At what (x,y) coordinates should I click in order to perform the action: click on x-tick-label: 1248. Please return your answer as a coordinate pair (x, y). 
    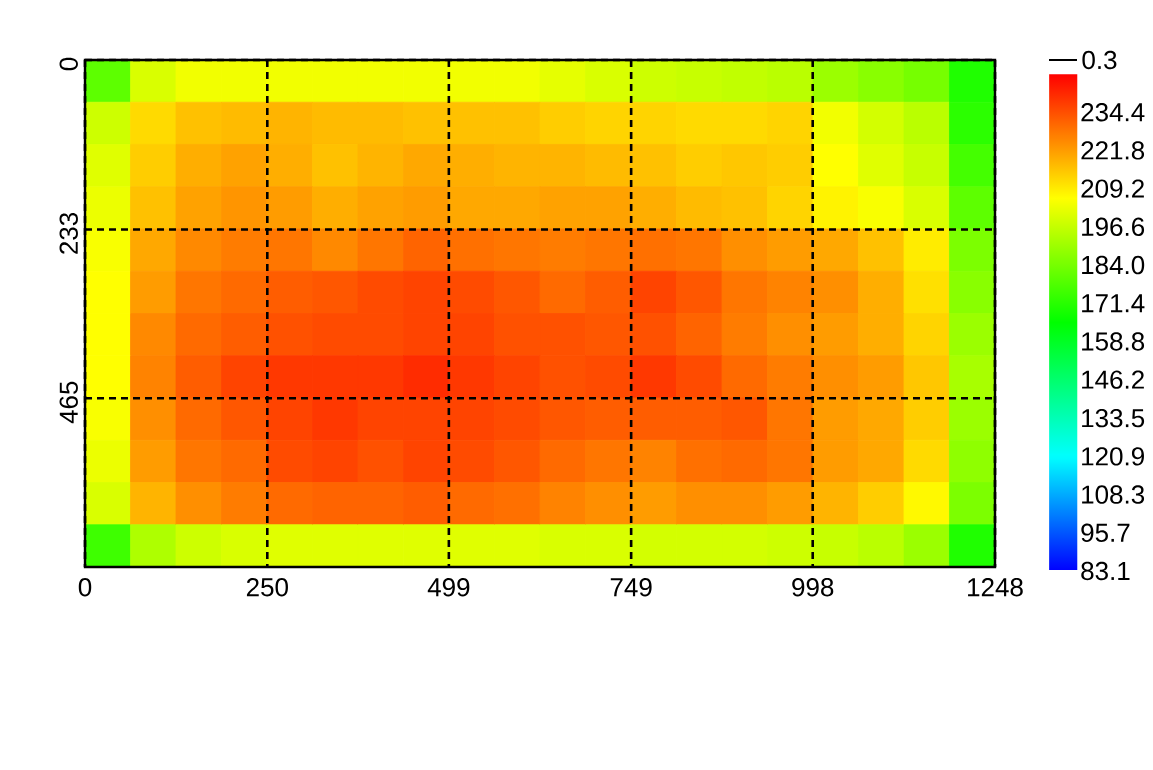
    Looking at the image, I should click on (995, 587).